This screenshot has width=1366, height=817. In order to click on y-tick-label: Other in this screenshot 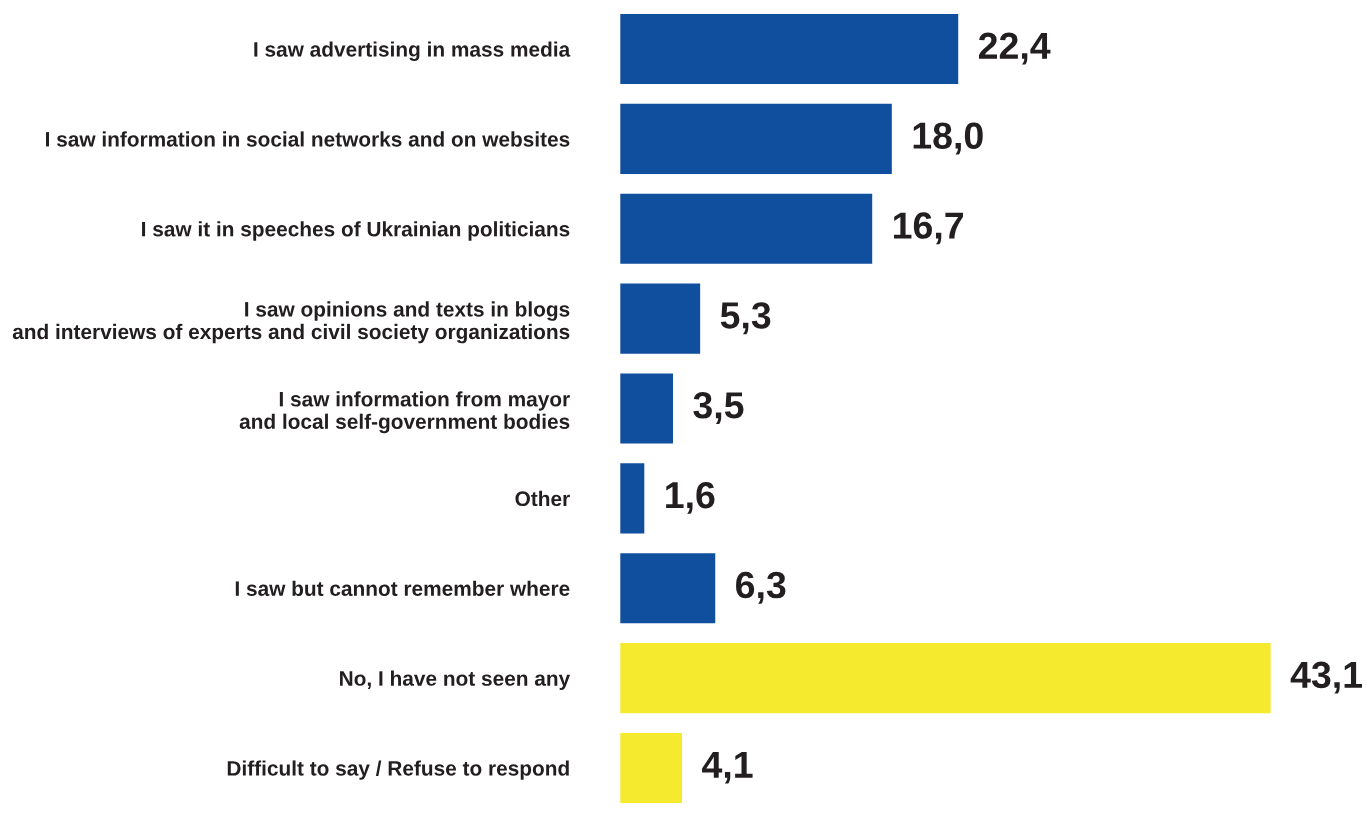, I will do `click(542, 498)`.